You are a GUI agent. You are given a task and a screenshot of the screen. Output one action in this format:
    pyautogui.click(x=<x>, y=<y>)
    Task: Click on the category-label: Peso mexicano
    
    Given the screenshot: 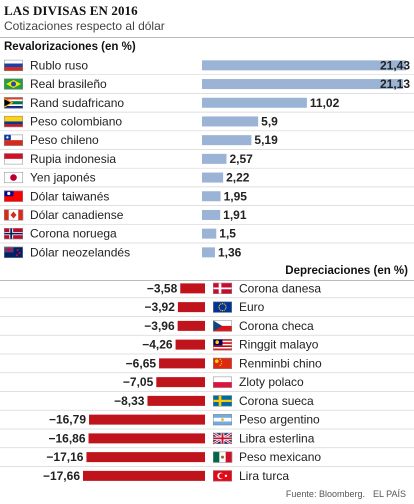 What is the action you would take?
    pyautogui.click(x=280, y=457)
    